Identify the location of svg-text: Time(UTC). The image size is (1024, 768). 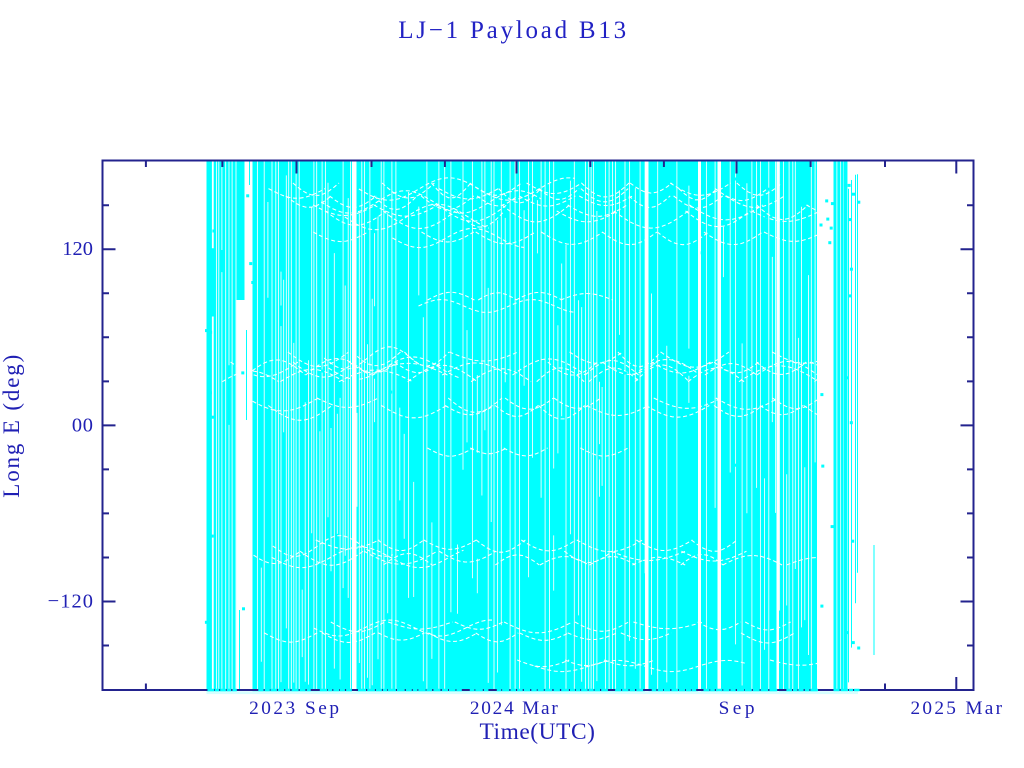
(537, 732).